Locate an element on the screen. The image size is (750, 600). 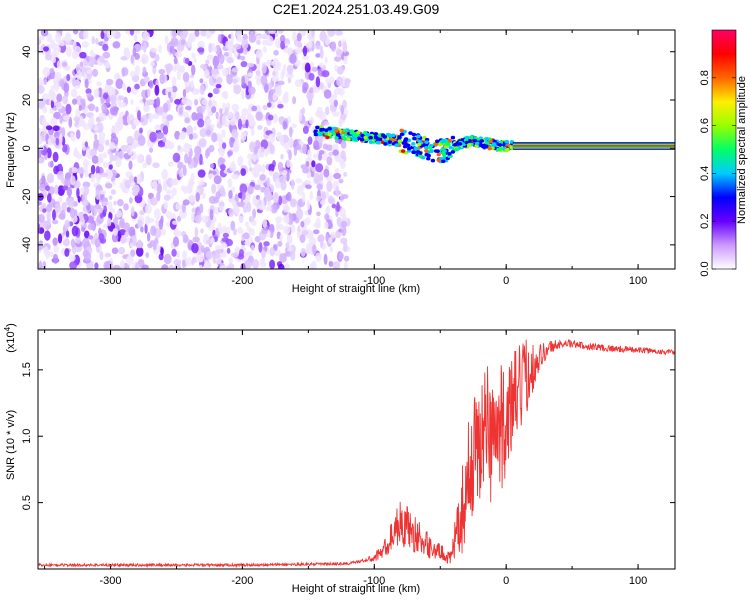
colorbar-ticks: 0.0 0.2 0.4 0.6 0.8 is located at coordinates (717, 173).